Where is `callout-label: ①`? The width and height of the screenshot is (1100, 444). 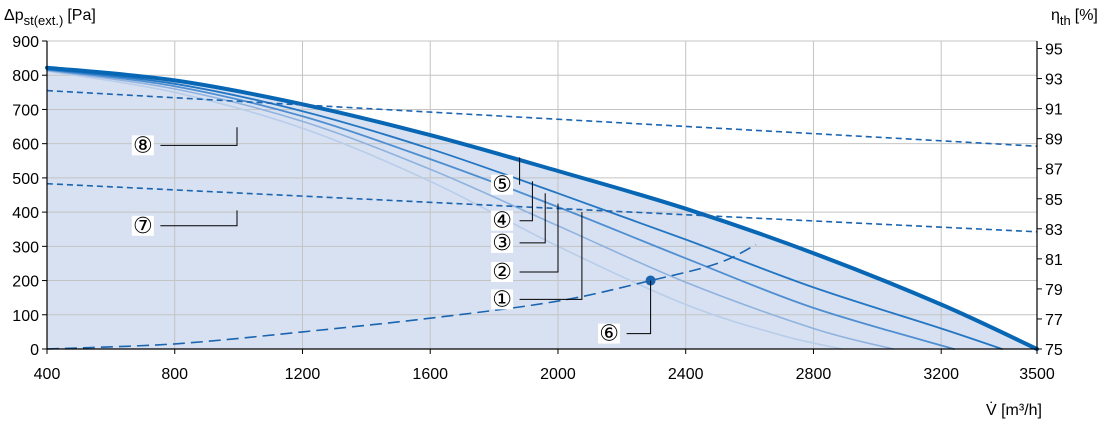
callout-label: ① is located at coordinates (502, 299).